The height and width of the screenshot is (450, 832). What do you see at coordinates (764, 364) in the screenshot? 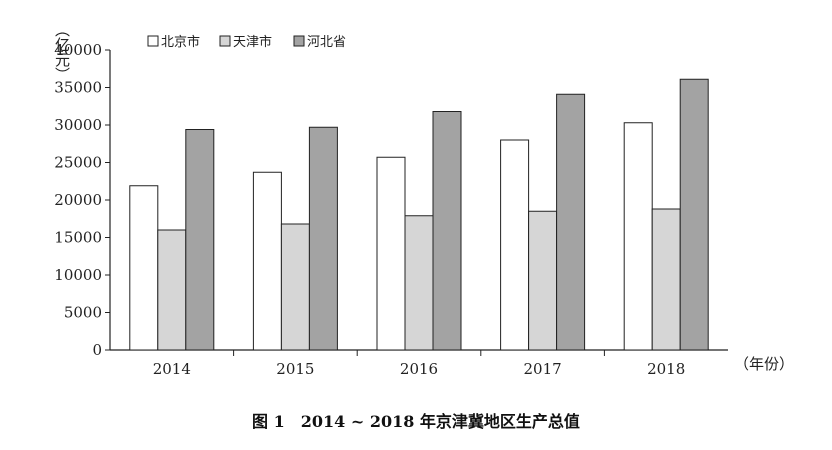
I see `x-axis-label: （年份）` at bounding box center [764, 364].